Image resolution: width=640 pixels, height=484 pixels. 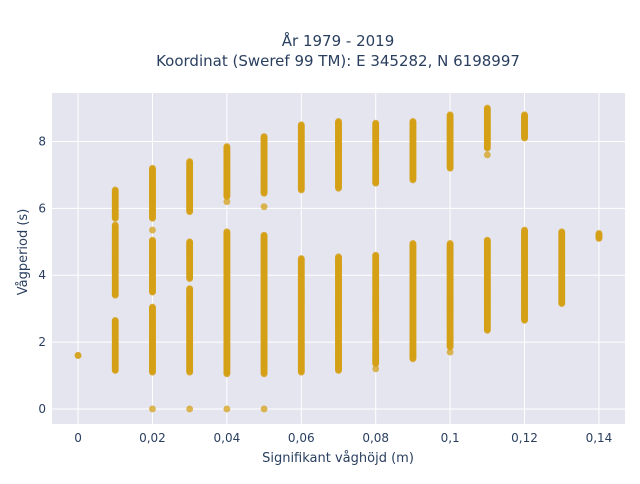 I want to click on y-tick-label: 4, so click(x=42, y=275).